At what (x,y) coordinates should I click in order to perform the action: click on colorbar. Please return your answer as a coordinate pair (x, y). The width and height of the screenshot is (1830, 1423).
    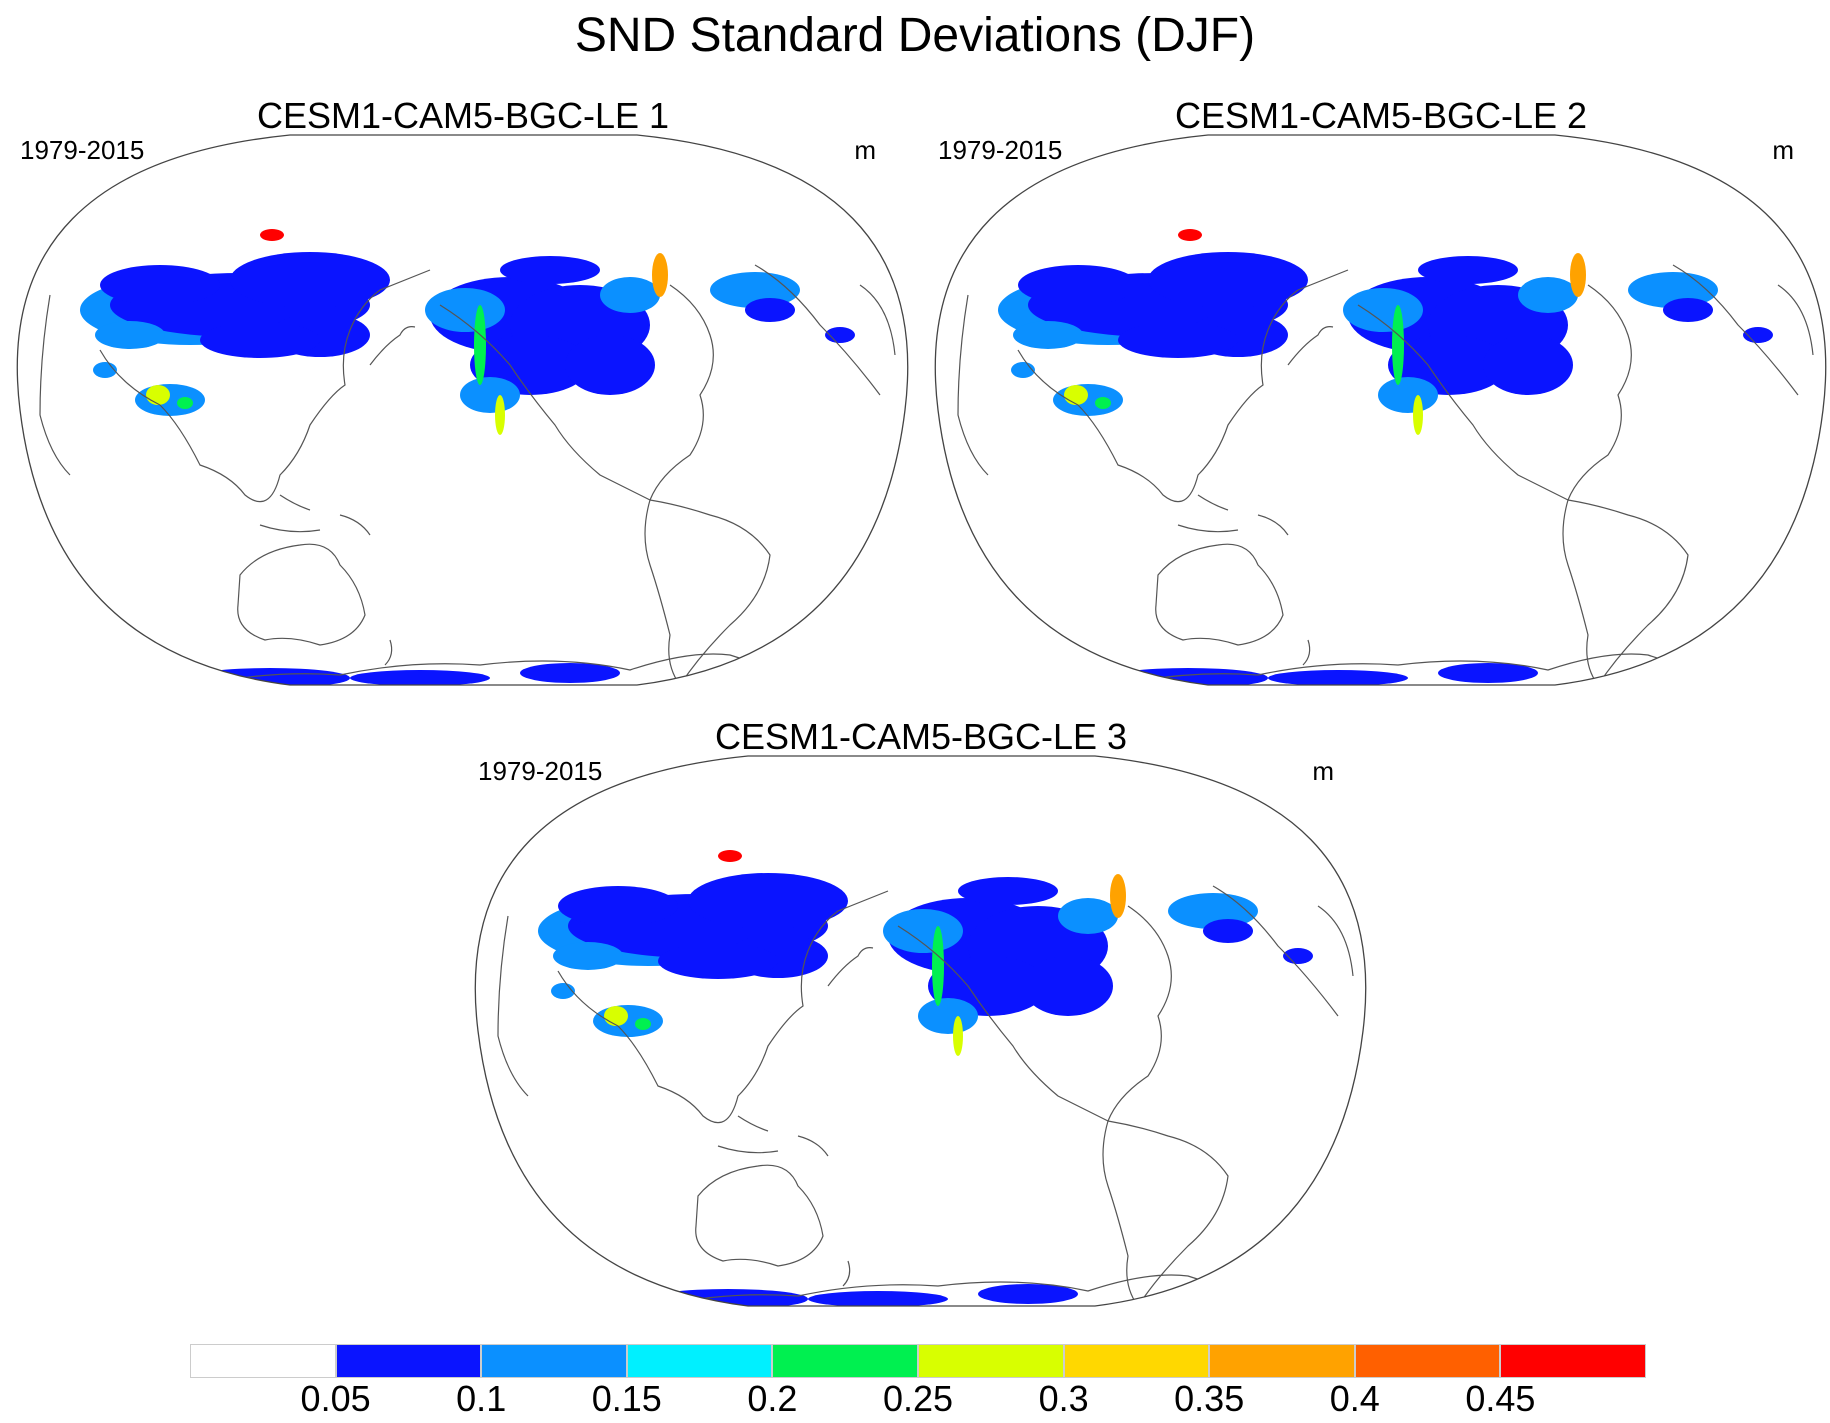
    Looking at the image, I should click on (918, 1361).